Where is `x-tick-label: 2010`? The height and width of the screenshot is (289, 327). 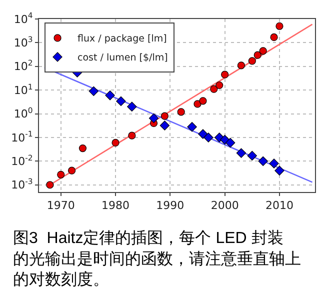
x-tick-label: 2010 is located at coordinates (279, 205).